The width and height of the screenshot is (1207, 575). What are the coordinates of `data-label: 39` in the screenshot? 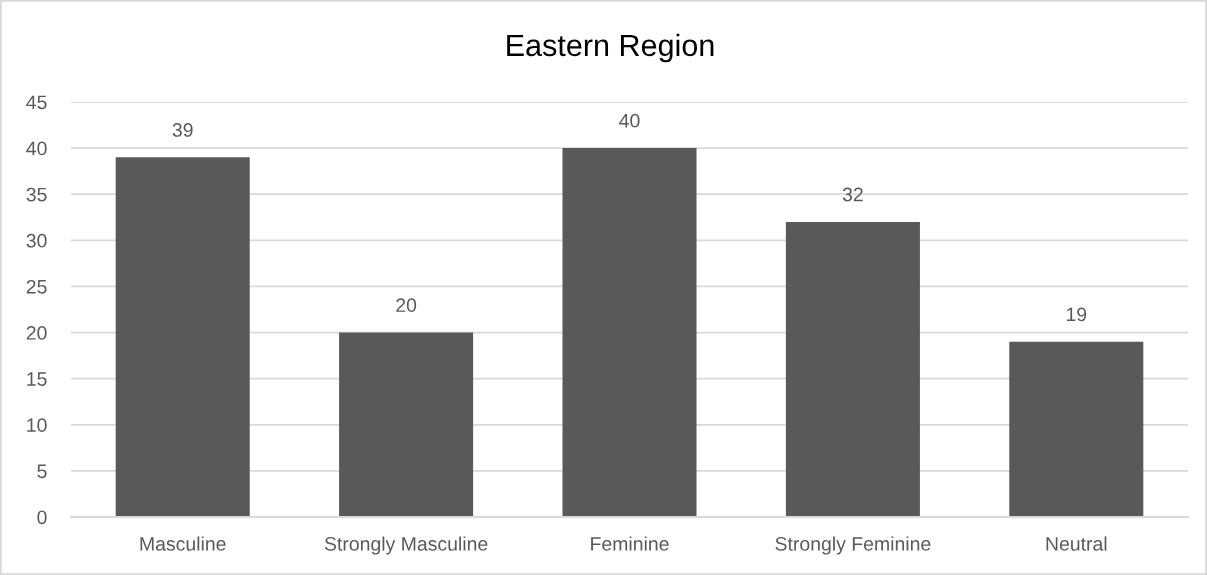 It's located at (182, 130).